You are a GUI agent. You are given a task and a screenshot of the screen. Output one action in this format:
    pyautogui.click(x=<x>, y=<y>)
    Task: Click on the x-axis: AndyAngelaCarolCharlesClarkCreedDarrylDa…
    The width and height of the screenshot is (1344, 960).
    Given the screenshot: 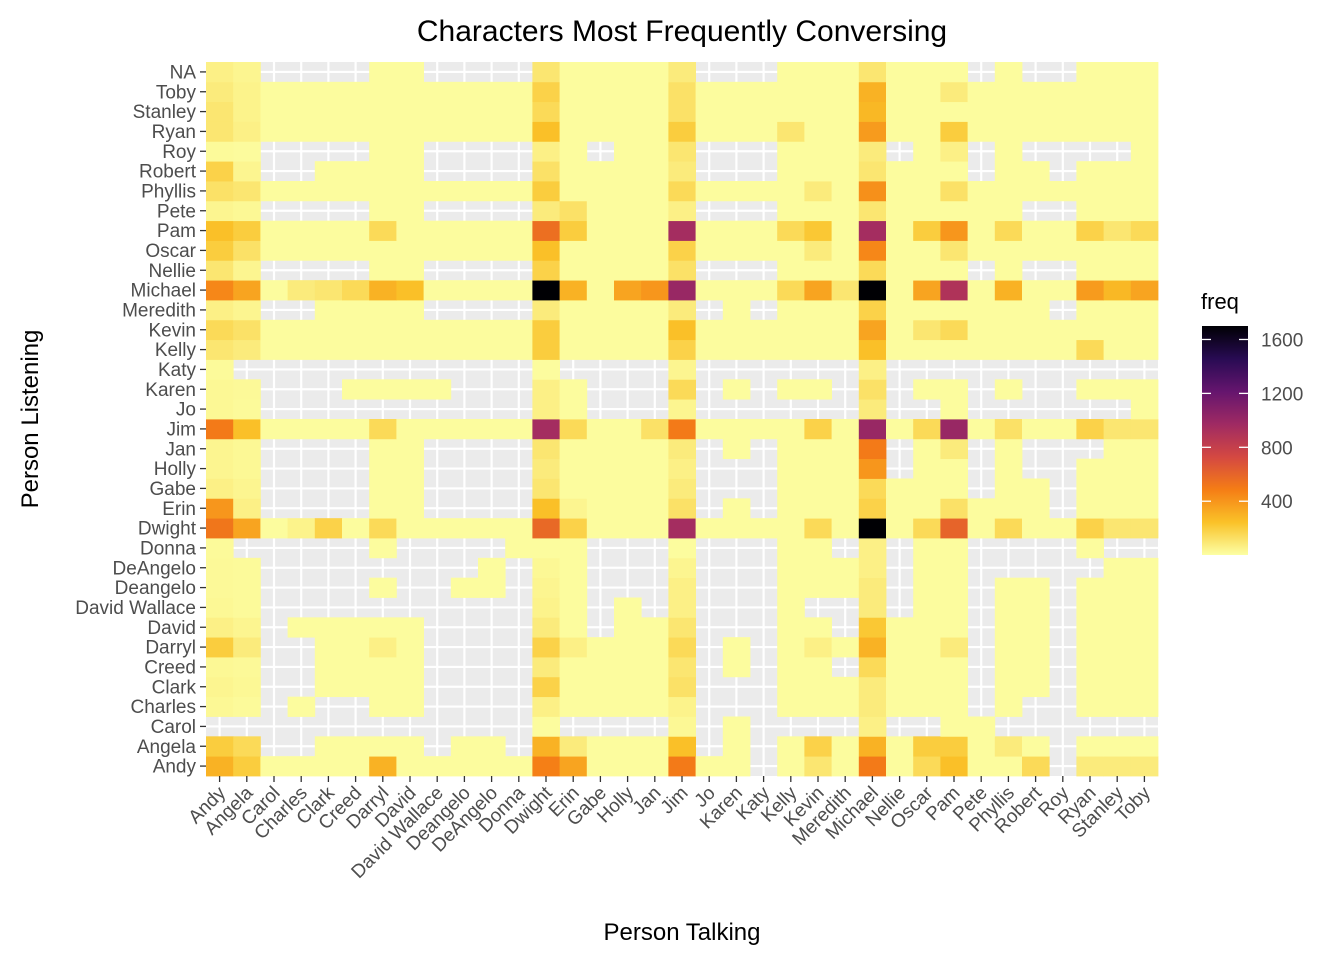 What is the action you would take?
    pyautogui.click(x=670, y=829)
    